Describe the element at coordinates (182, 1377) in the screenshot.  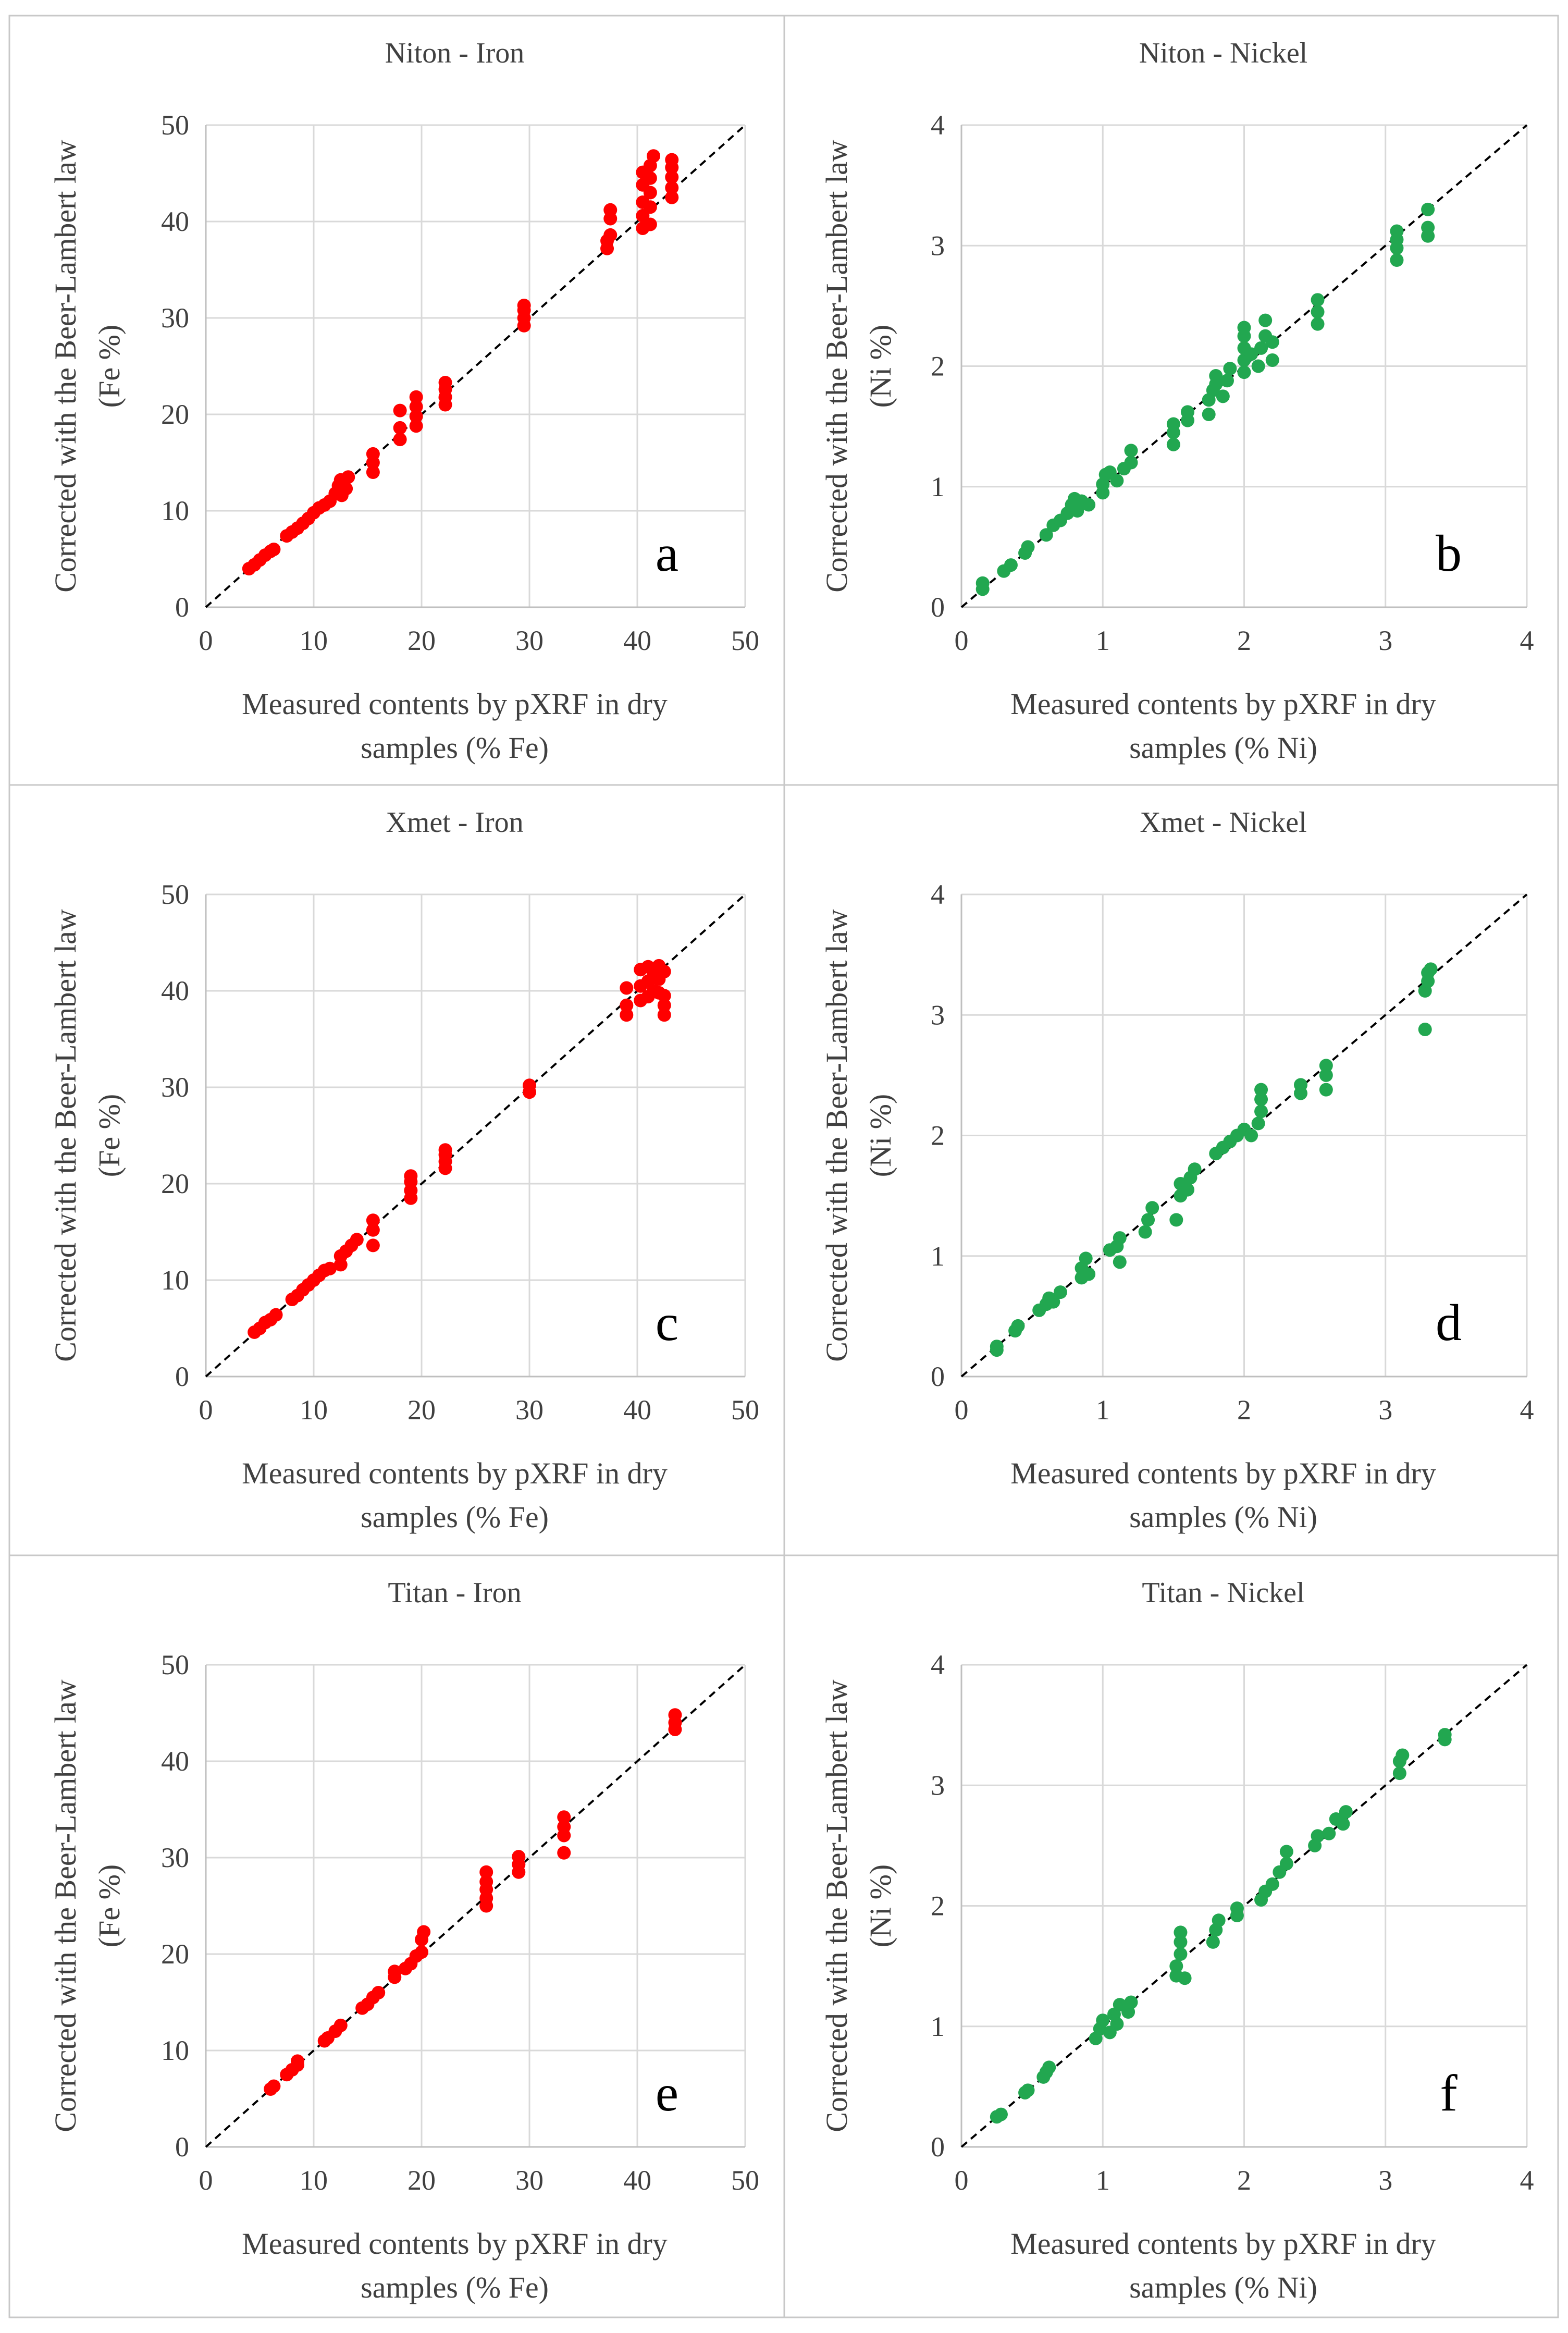
I see `y-tick-label: 0` at that location.